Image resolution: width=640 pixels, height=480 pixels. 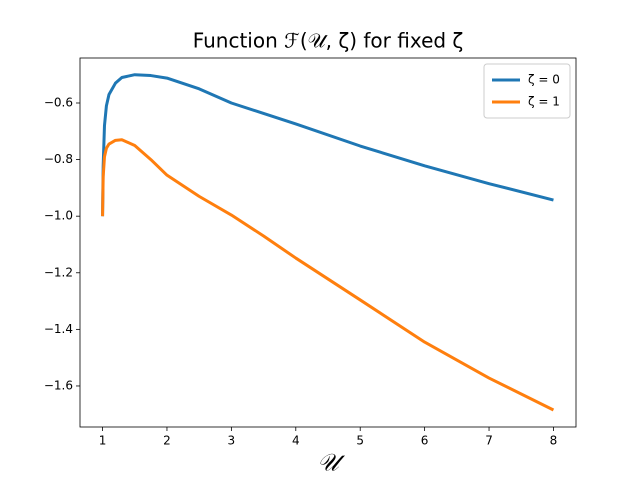 I want to click on legend: ζ = 0 ζ = 1, so click(x=527, y=91).